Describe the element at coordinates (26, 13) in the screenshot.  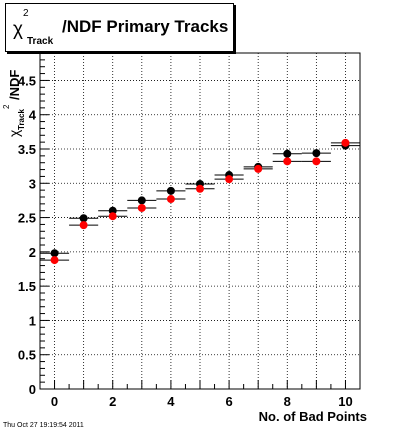
I see `title-sup: 2` at that location.